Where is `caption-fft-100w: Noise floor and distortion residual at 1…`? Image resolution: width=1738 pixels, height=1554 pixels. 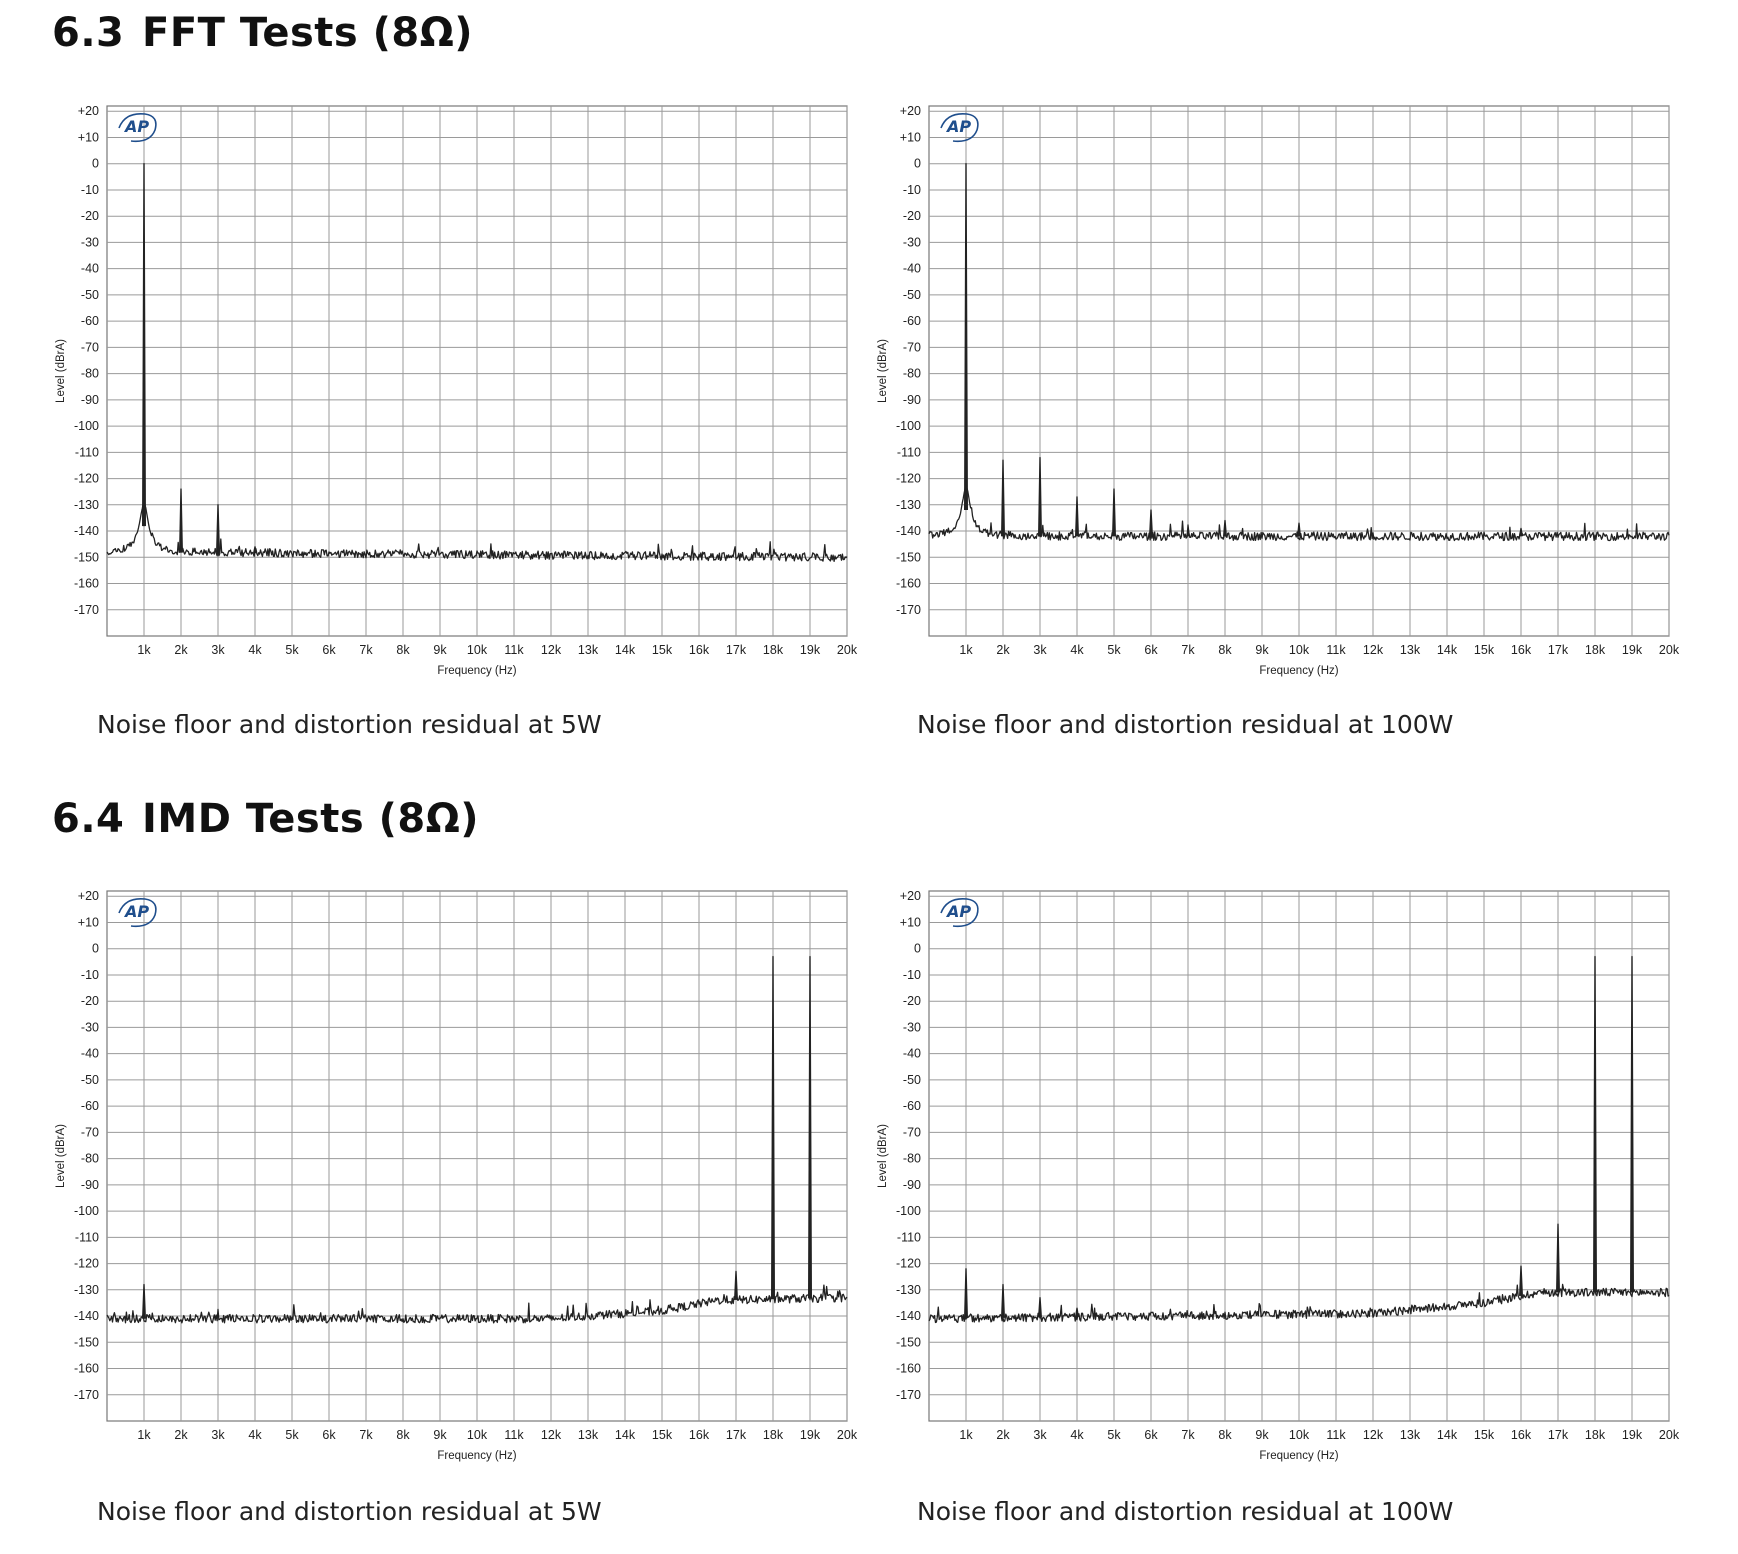
caption-fft-100w: Noise floor and distortion residual at 1… is located at coordinates (1185, 724).